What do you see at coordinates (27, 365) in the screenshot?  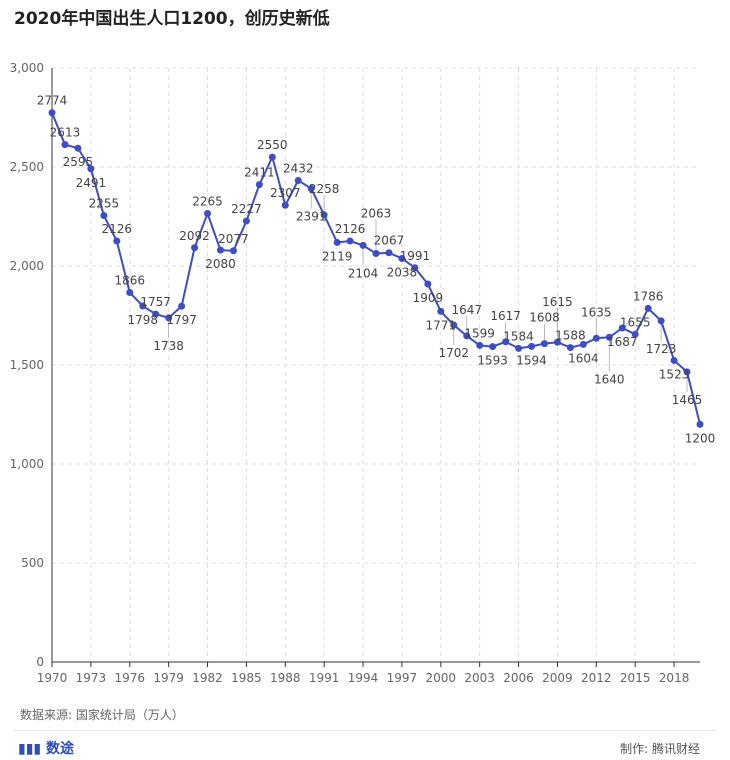 I see `y-tick-label: 1,500` at bounding box center [27, 365].